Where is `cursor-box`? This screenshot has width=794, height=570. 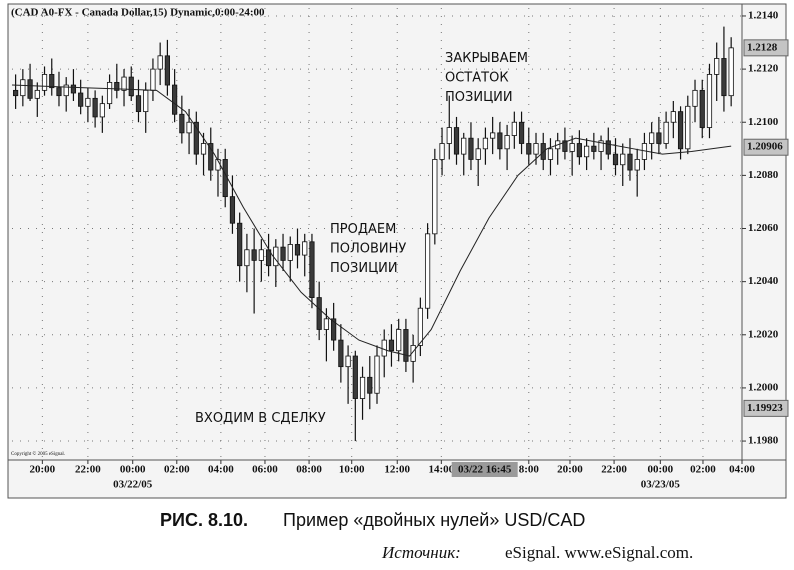 cursor-box is located at coordinates (484, 469).